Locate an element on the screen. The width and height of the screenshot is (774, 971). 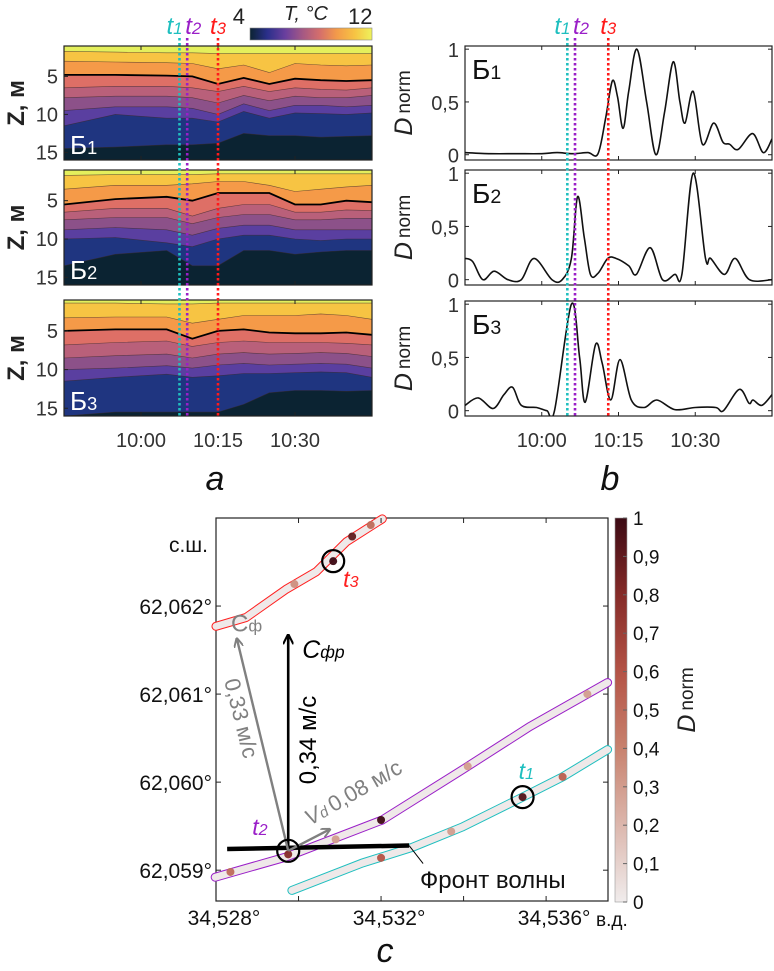
axes-frame is located at coordinates (618, 227).